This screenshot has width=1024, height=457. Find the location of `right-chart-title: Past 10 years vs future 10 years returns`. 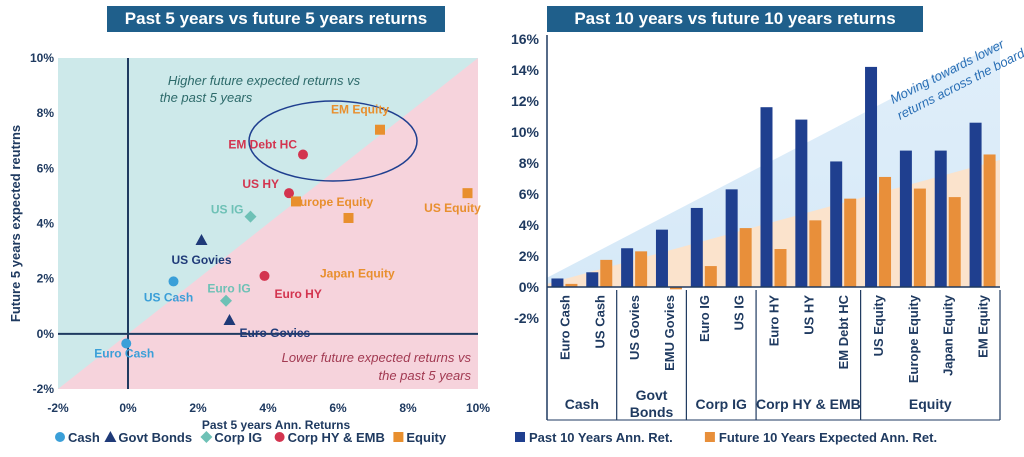

right-chart-title: Past 10 years vs future 10 years returns is located at coordinates (735, 19).